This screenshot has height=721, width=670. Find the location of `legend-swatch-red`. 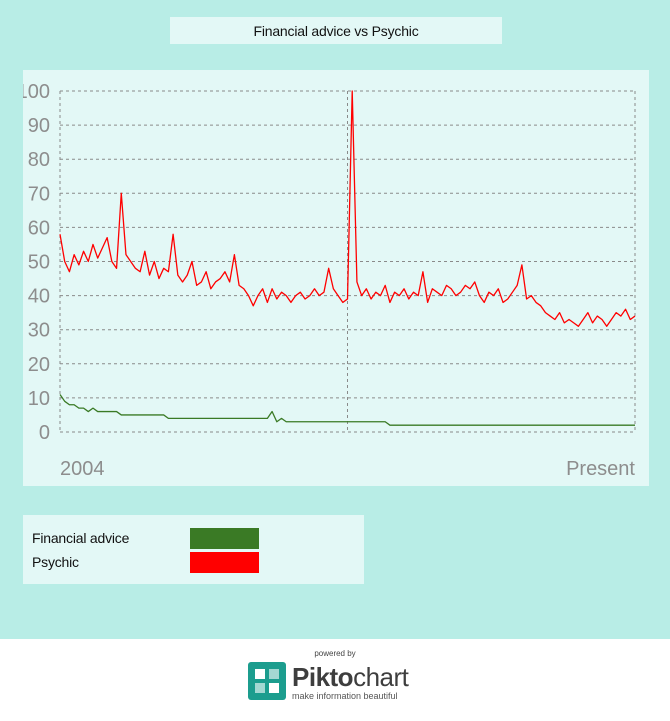

legend-swatch-red is located at coordinates (224, 562).